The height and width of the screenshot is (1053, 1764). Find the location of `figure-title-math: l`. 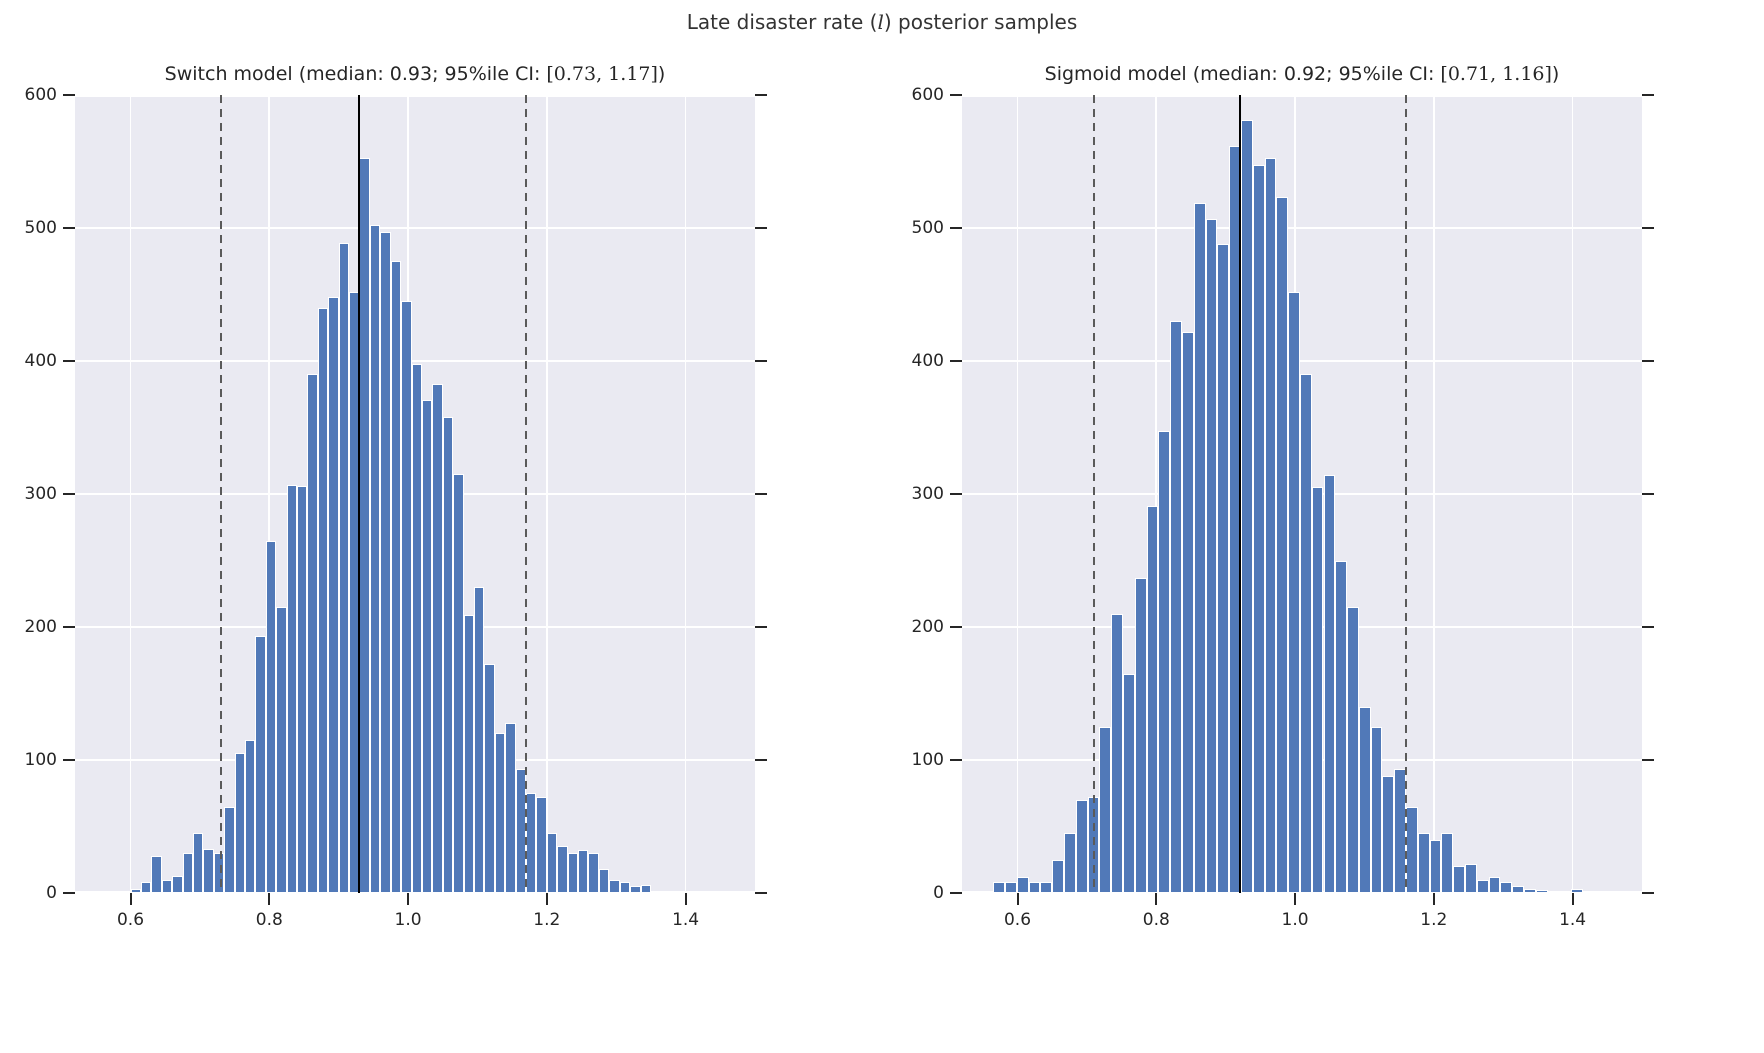

figure-title-math: l is located at coordinates (880, 22).